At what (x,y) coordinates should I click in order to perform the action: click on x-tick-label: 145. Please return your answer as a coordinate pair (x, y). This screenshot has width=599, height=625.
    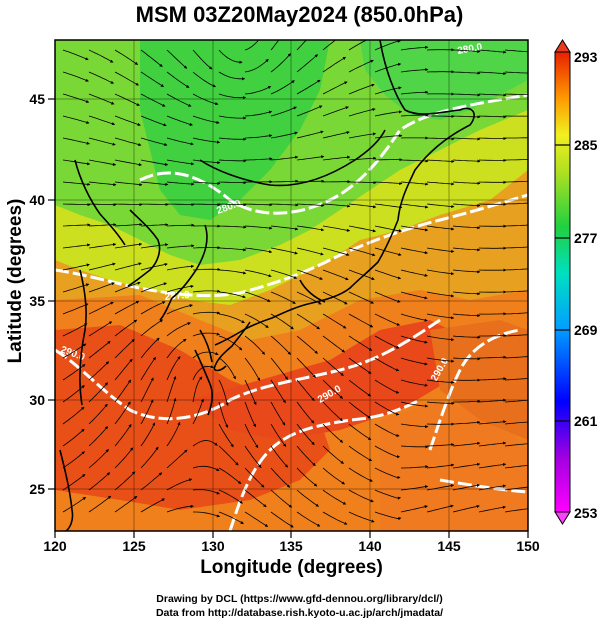
    Looking at the image, I should click on (449, 546).